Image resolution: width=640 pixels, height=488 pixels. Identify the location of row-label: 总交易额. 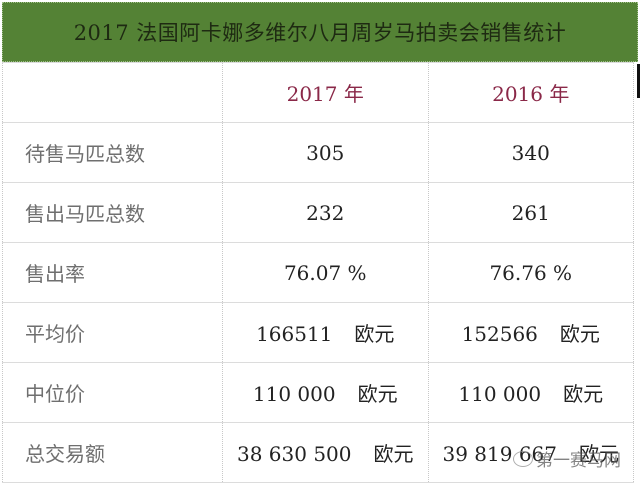
(112, 452).